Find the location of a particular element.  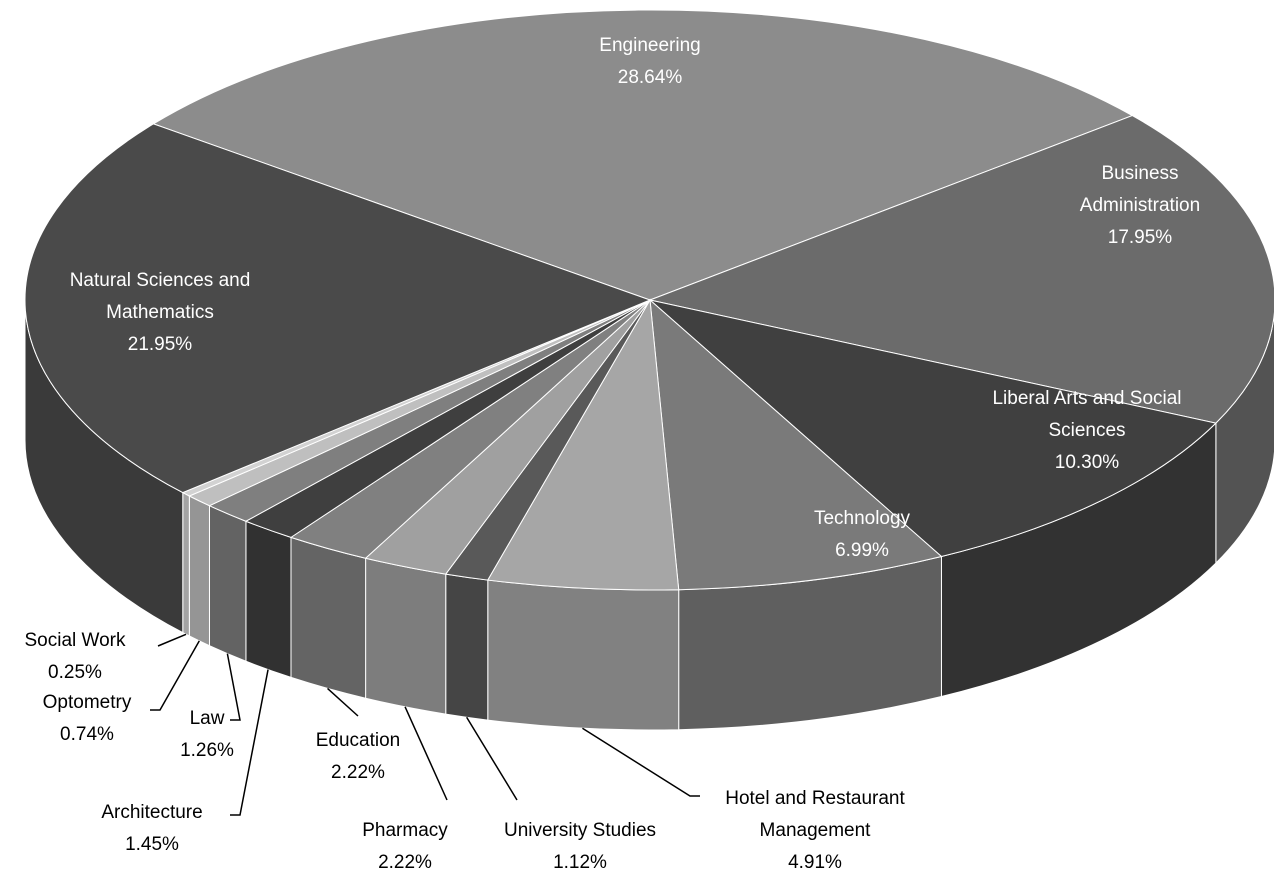

value-label: 28.64% is located at coordinates (650, 77).